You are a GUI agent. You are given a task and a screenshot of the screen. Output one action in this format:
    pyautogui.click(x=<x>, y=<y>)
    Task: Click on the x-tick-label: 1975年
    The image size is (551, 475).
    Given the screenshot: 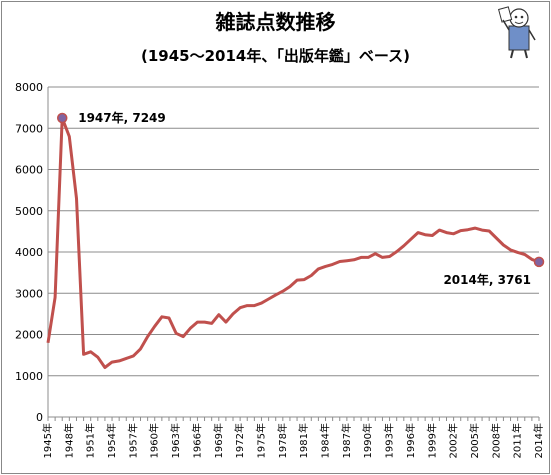 What is the action you would take?
    pyautogui.click(x=260, y=440)
    